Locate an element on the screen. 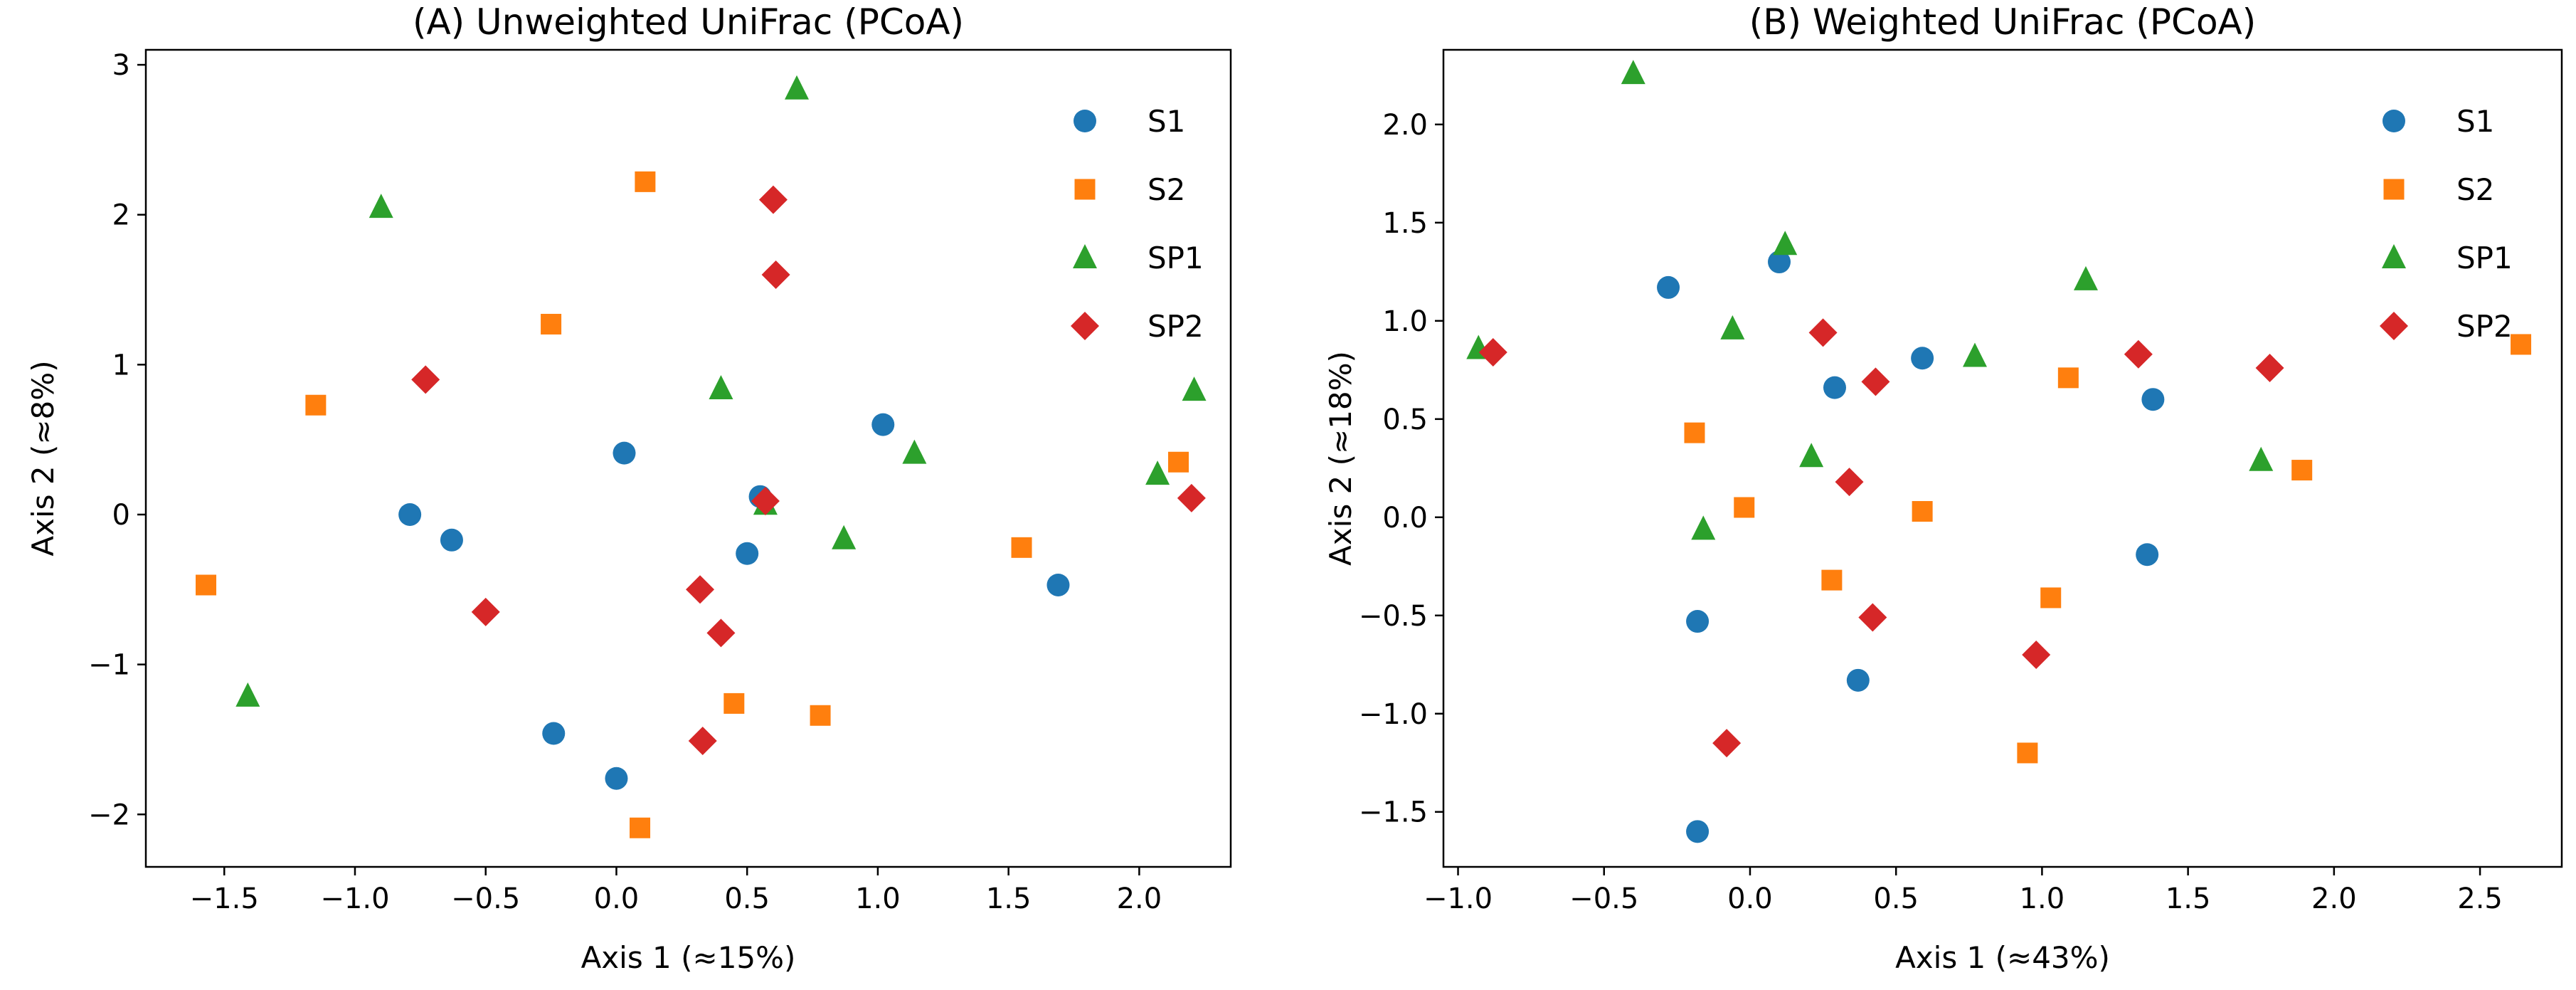  y-tick-label: 1.5 is located at coordinates (1405, 224).